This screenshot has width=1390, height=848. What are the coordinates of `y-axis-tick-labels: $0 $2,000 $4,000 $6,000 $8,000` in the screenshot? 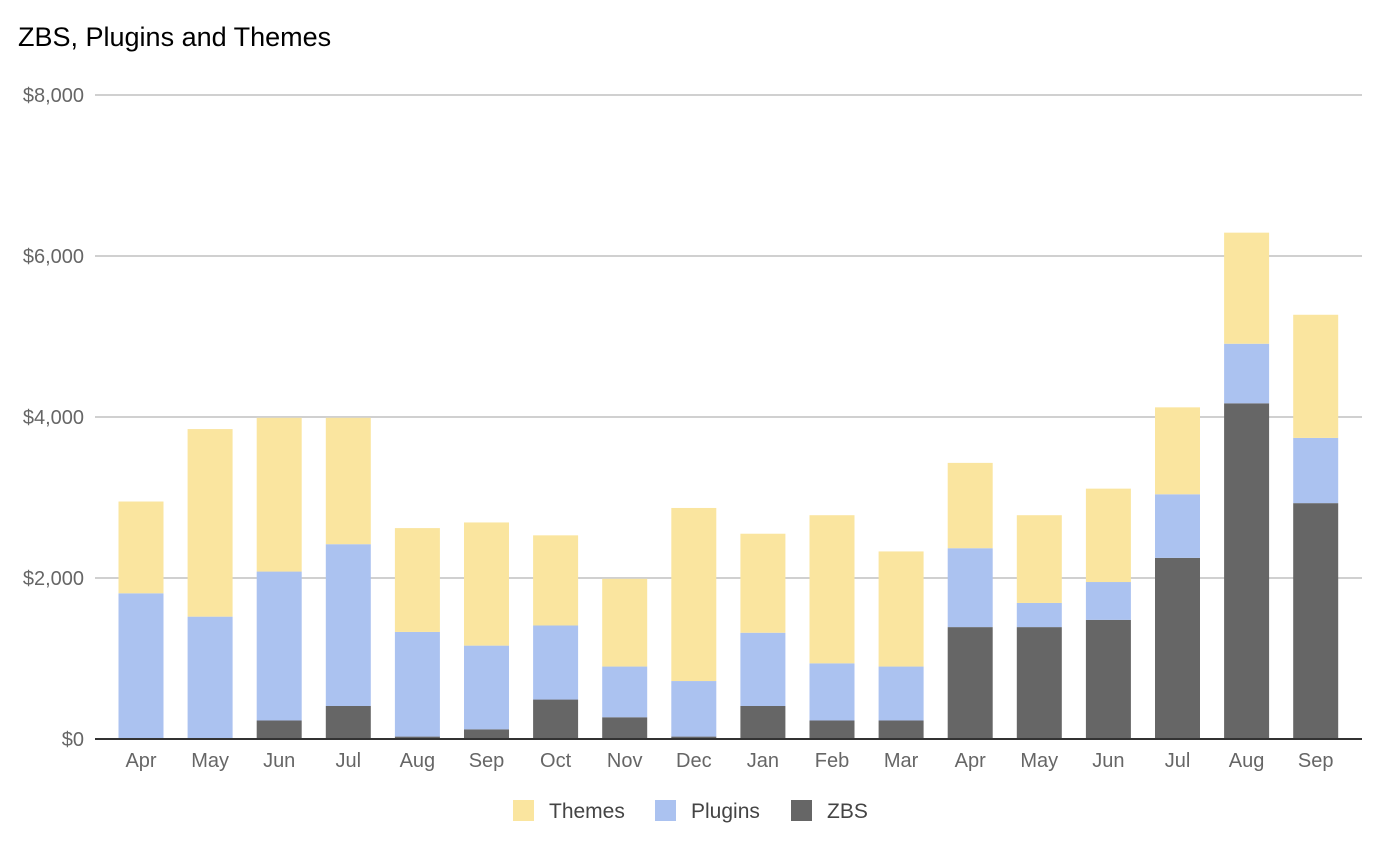 It's located at (53, 418).